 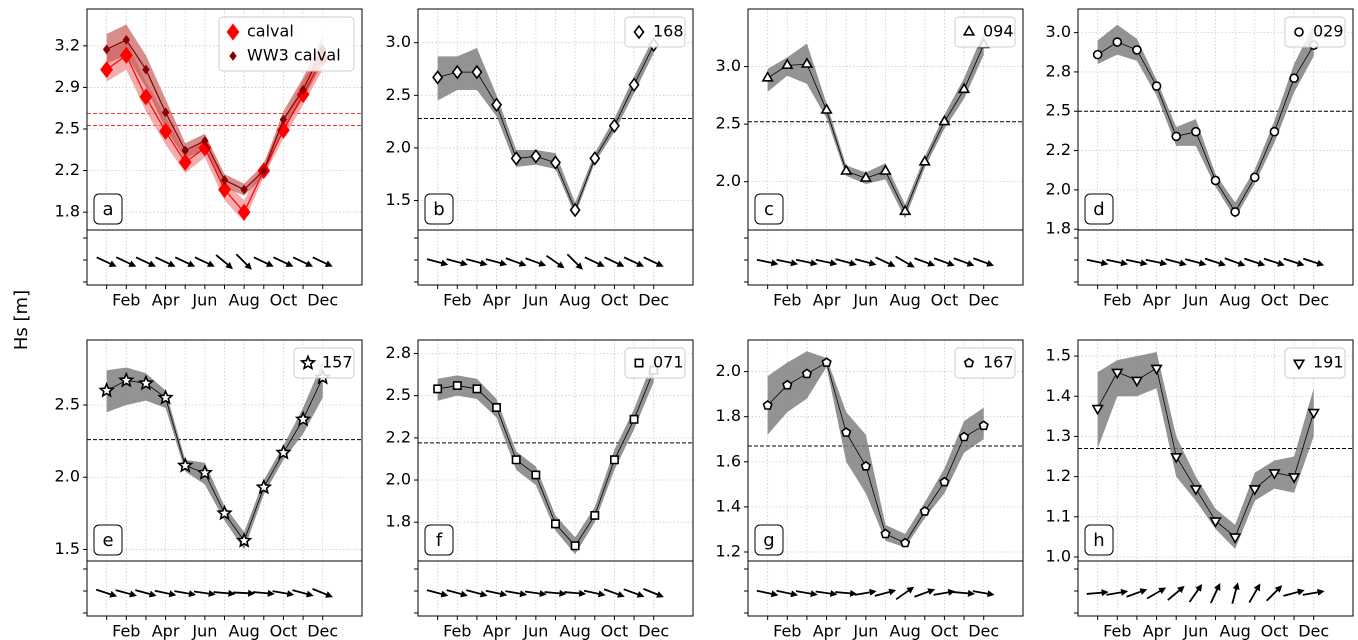 I want to click on y-tick-label: 1.5, so click(x=1058, y=355).